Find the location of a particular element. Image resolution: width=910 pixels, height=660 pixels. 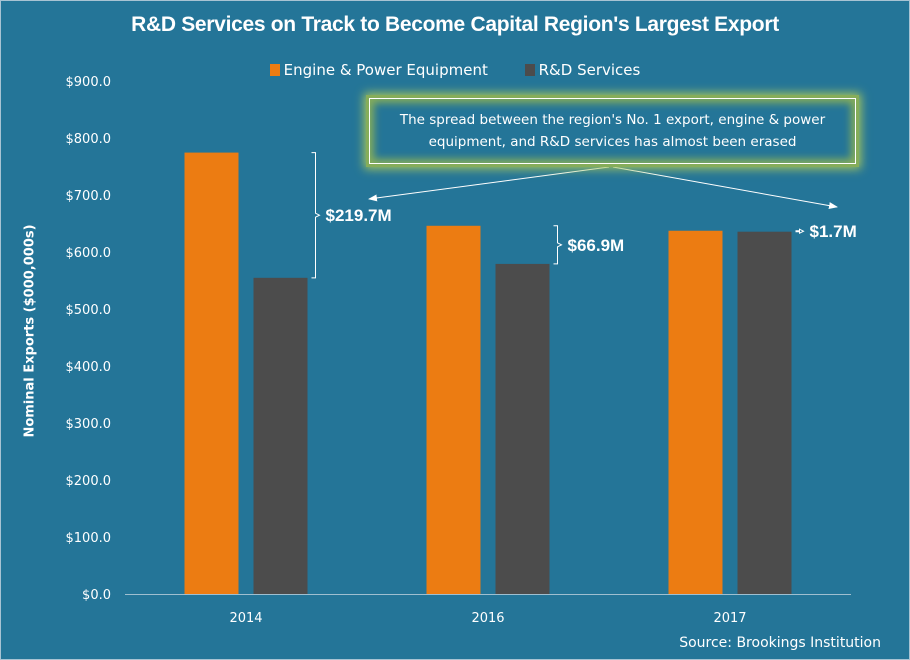

legend: Engine & Power Equipment R&D Services is located at coordinates (455, 70).